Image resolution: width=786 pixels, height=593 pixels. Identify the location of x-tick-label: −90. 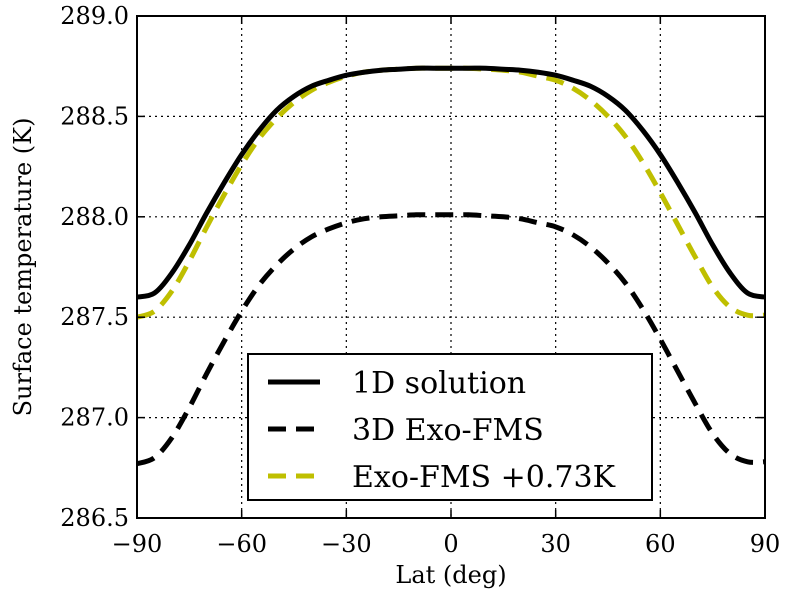
(137, 544).